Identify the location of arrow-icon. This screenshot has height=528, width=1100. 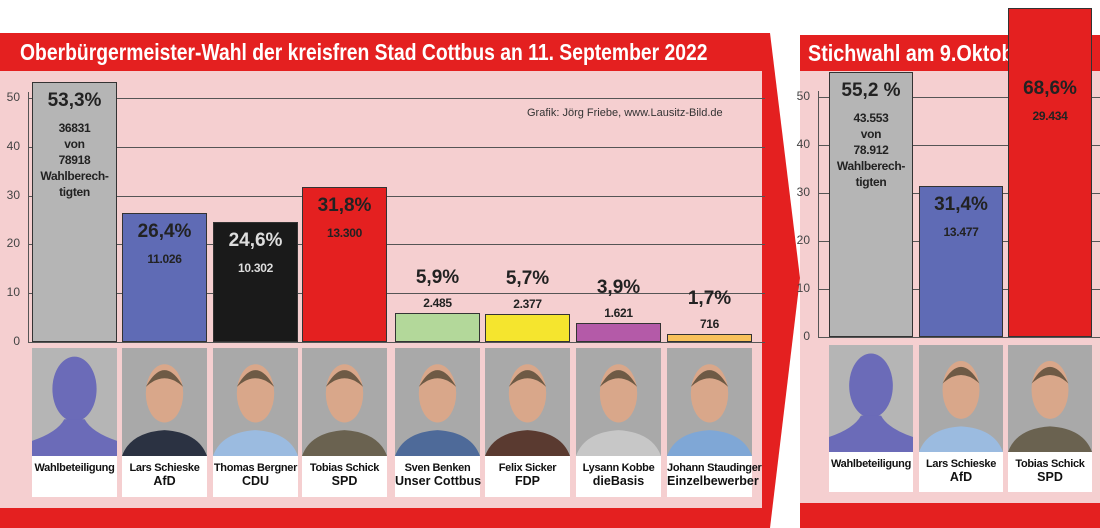
(781, 280).